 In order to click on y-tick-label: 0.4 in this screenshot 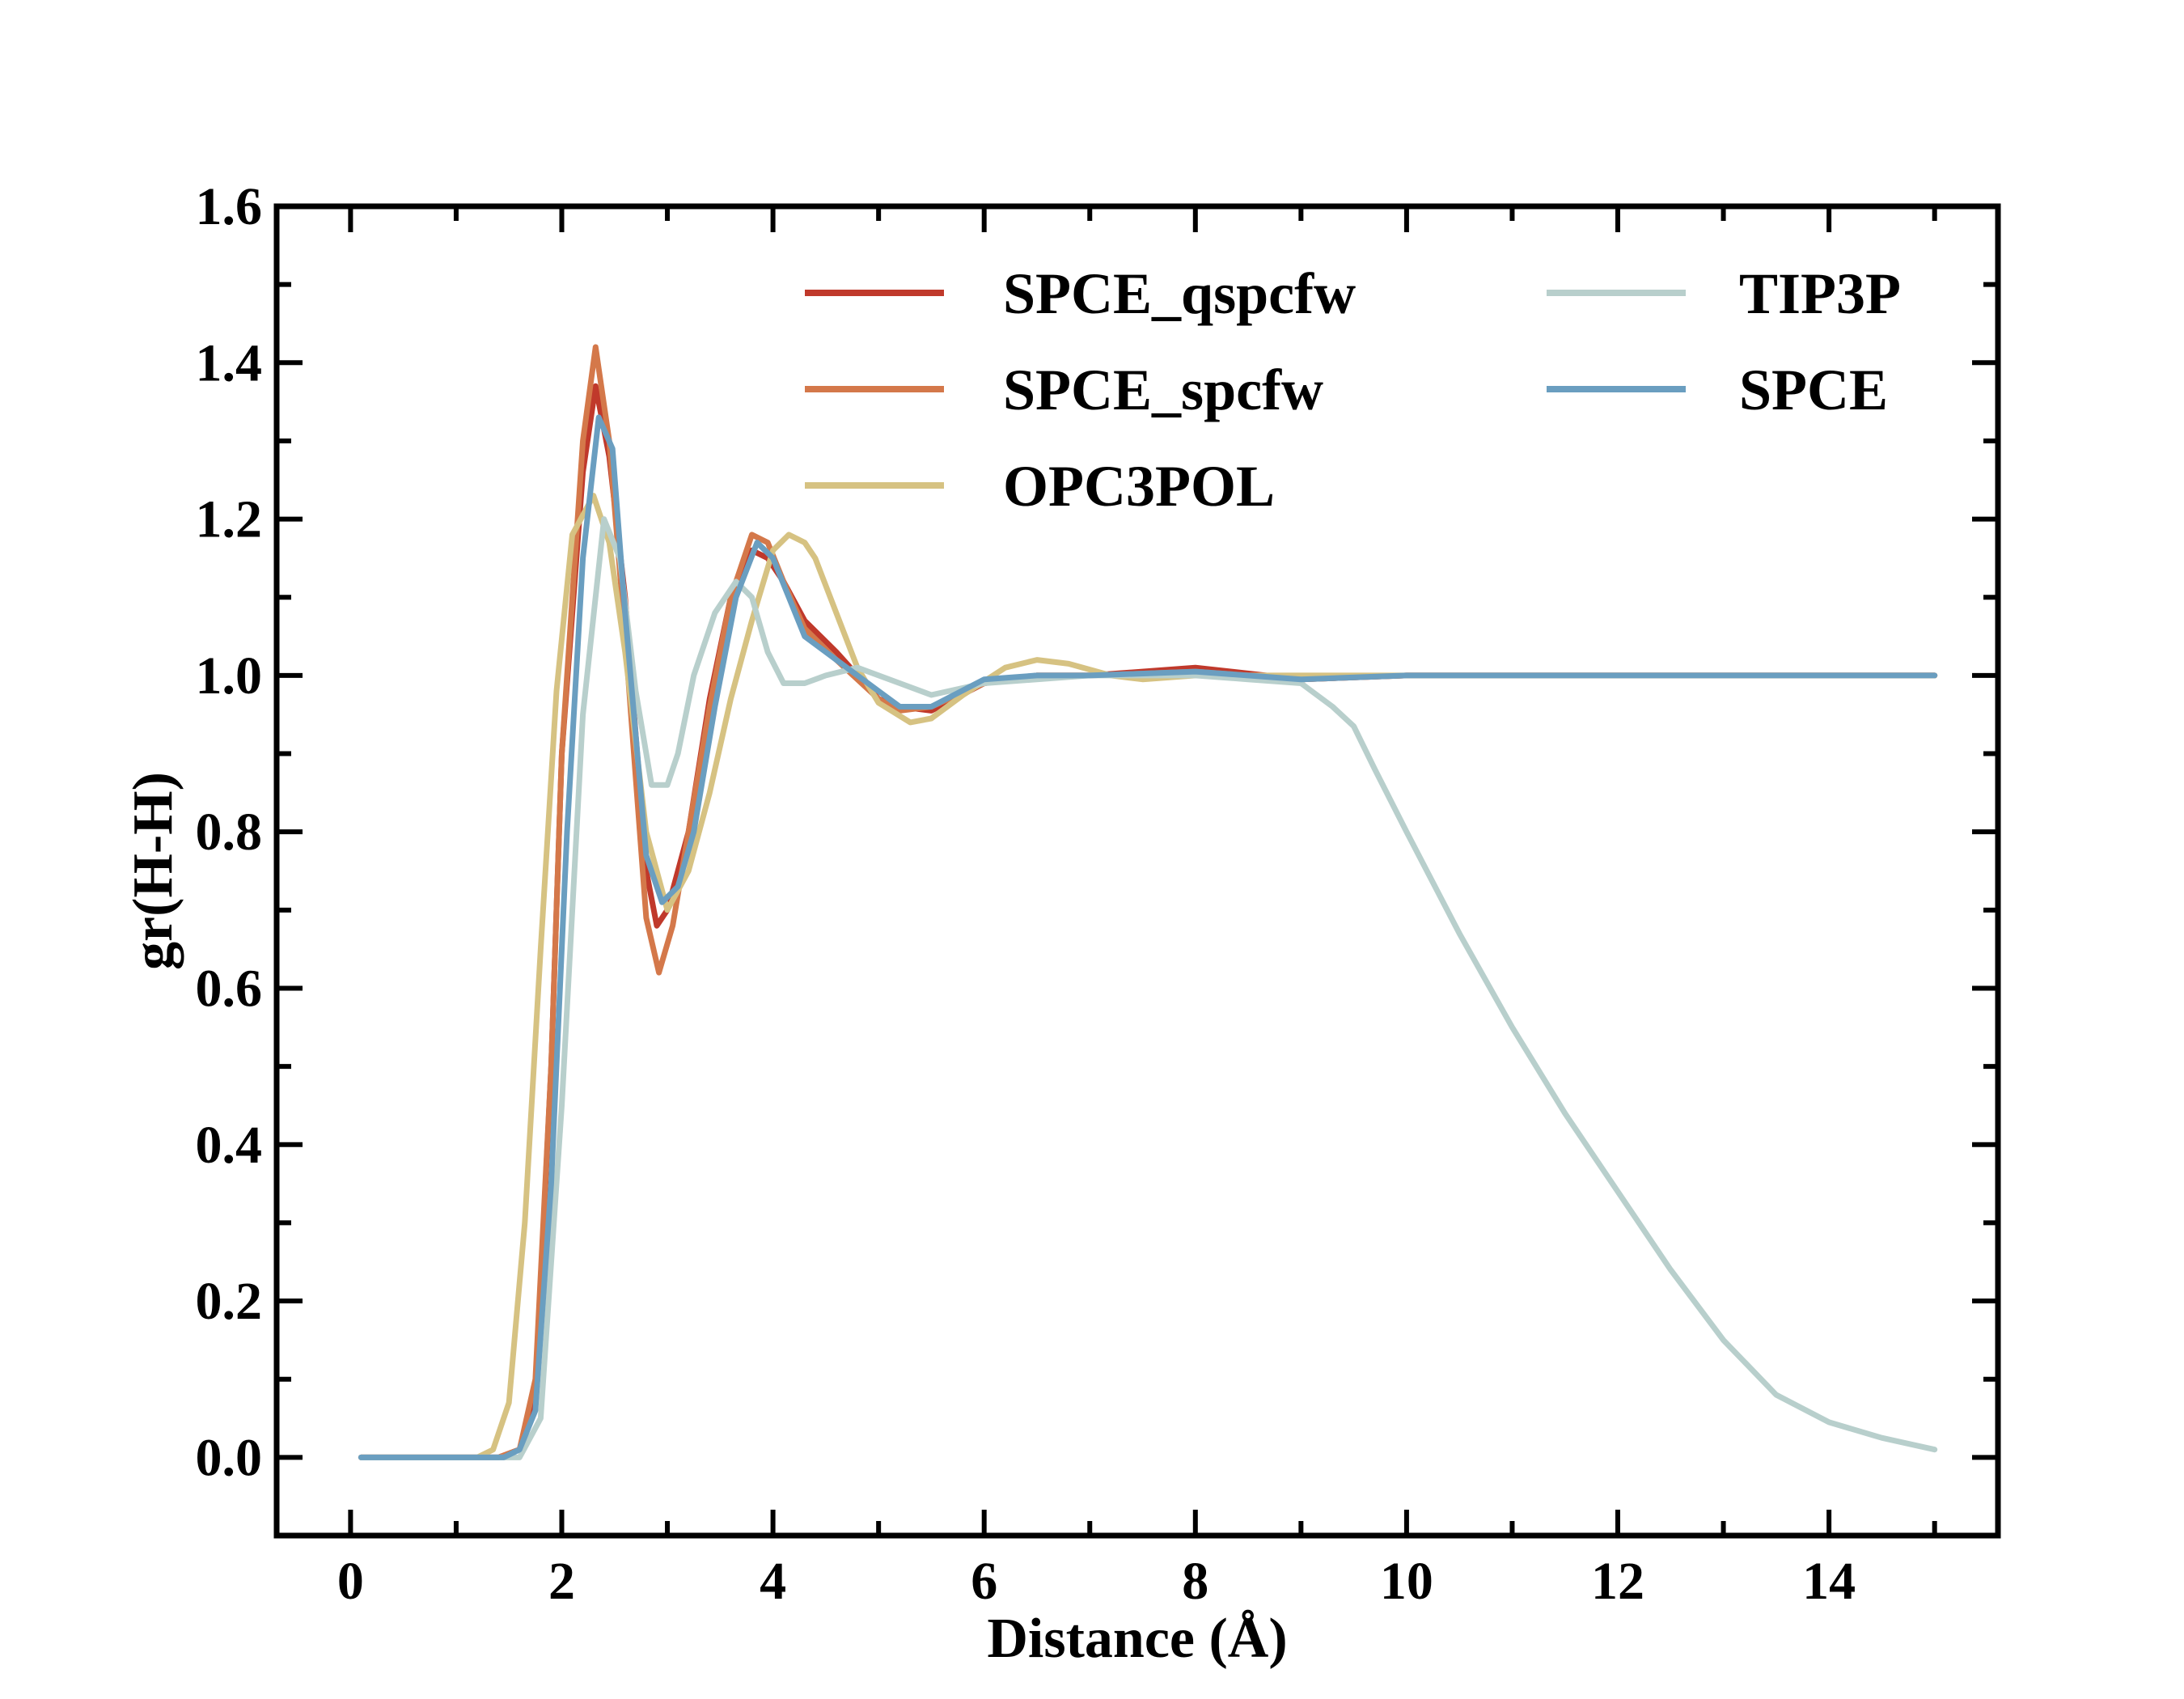, I will do `click(229, 1145)`.